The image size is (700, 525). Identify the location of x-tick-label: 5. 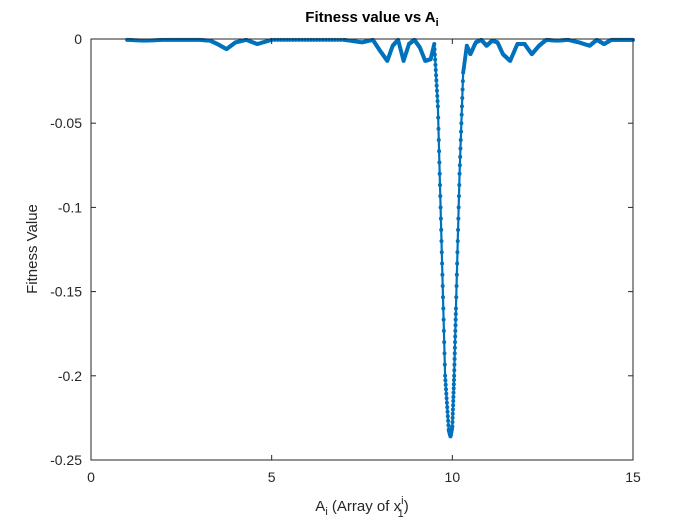
(272, 477).